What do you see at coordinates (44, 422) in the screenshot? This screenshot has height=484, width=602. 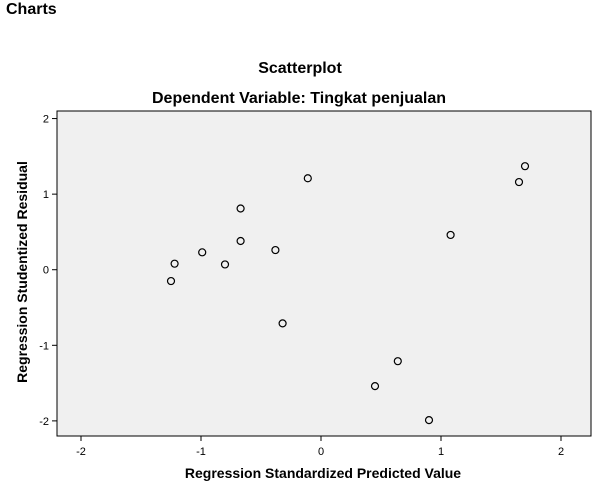 I see `y-tick-label: -2` at bounding box center [44, 422].